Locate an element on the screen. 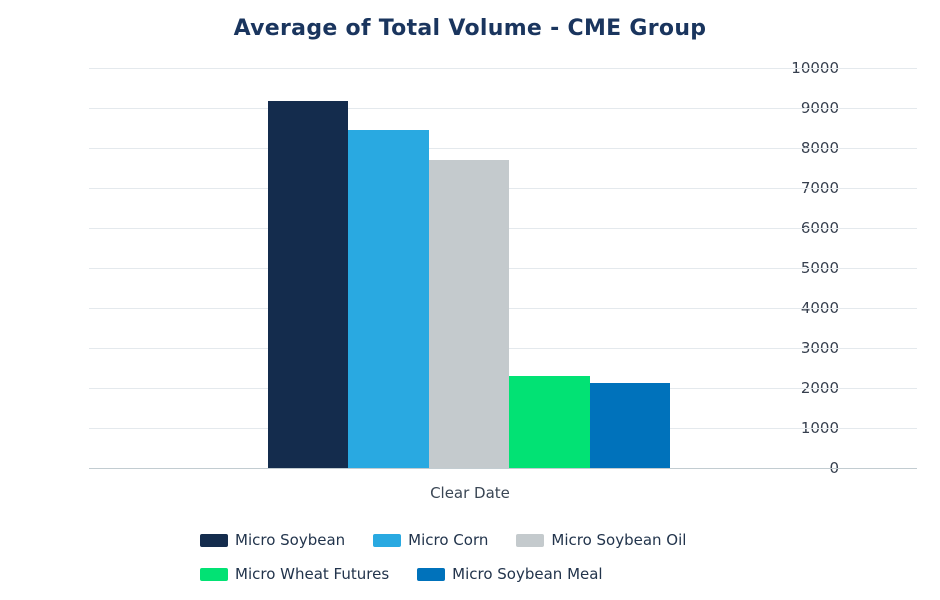 This screenshot has height=600, width=940. legend-item-micro-soybean-meal: Micro Soybean Meal is located at coordinates (510, 574).